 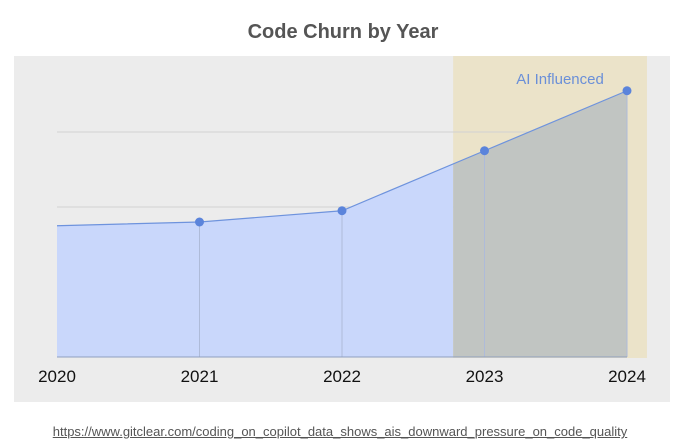 I want to click on x-tick-label: 2023, so click(x=485, y=376).